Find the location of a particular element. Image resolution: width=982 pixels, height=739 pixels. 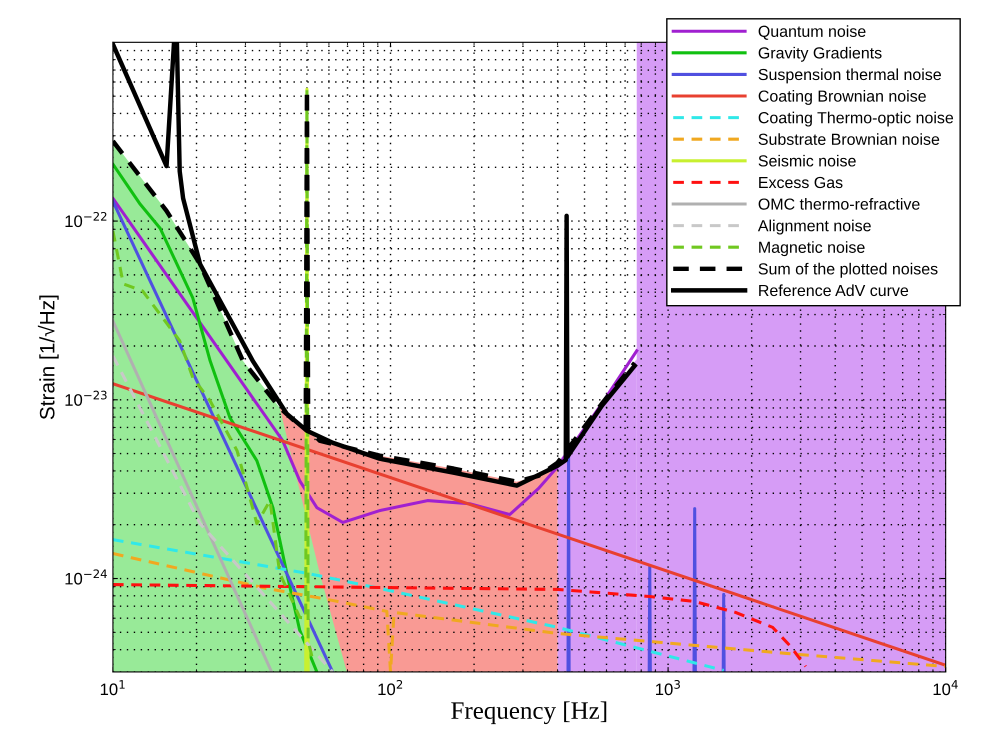

legend-label: Quantum noise is located at coordinates (812, 32).